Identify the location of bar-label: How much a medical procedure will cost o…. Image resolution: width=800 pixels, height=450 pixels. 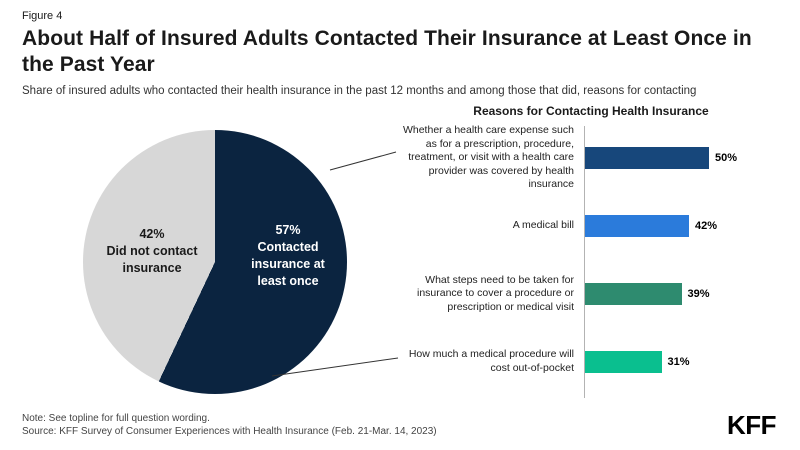
(491, 361).